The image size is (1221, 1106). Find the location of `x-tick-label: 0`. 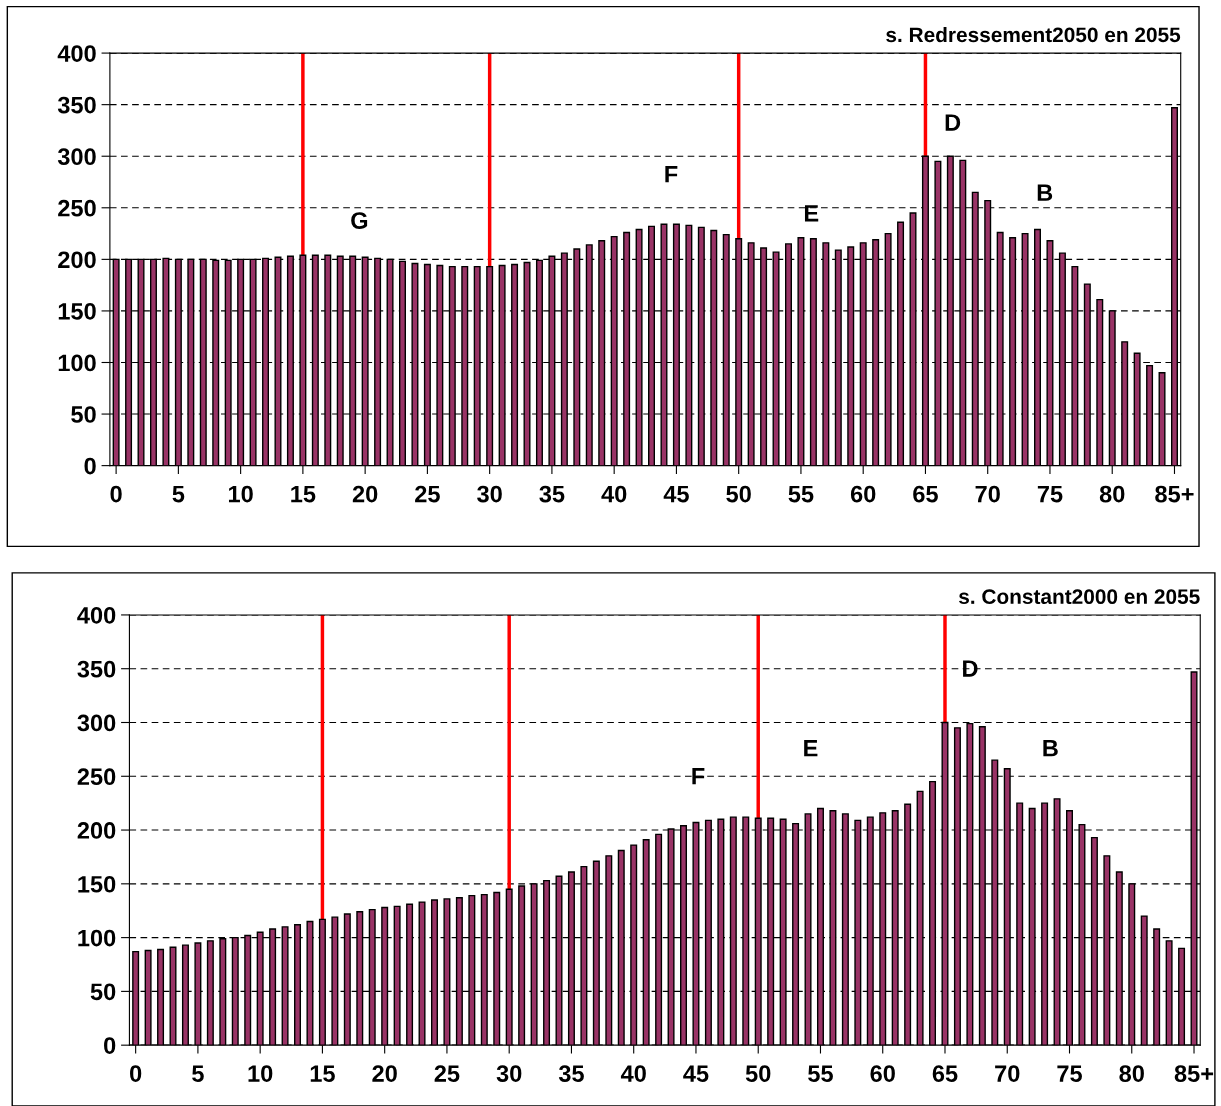

x-tick-label: 0 is located at coordinates (136, 1073).